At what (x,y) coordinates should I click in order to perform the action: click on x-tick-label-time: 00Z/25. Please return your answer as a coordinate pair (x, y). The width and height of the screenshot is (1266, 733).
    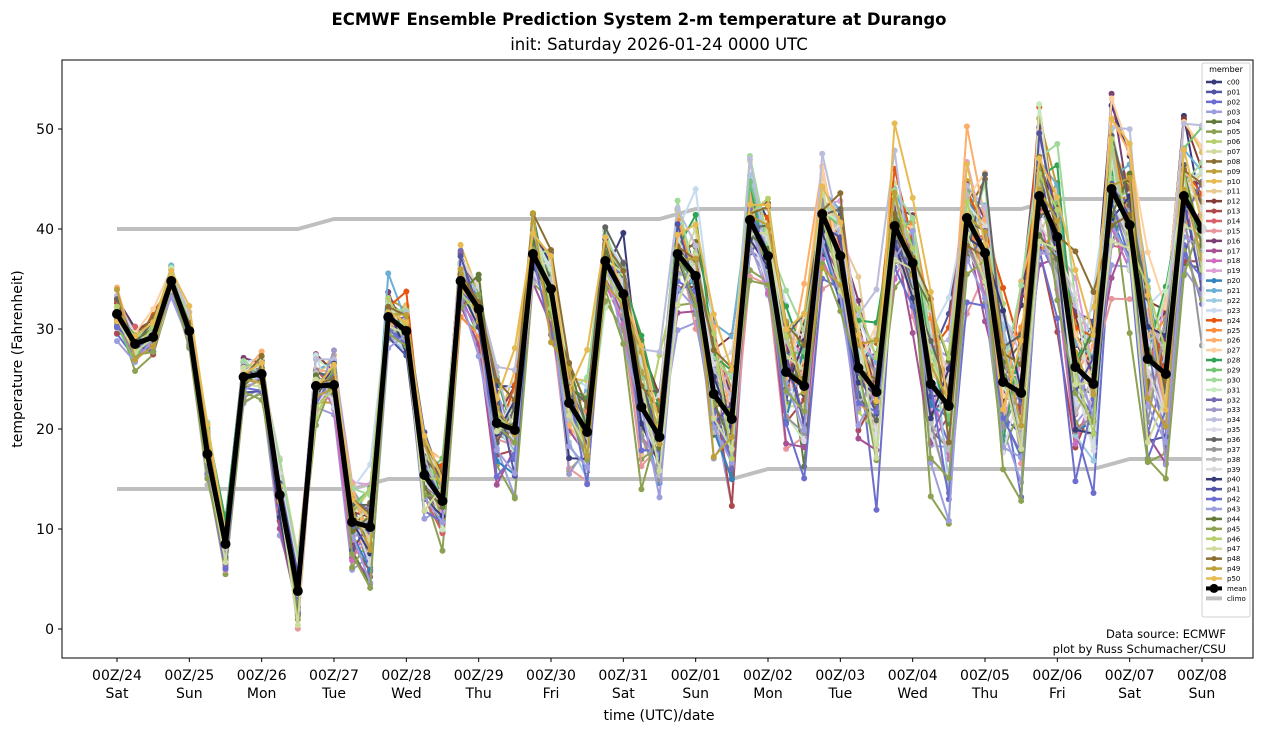
    Looking at the image, I should click on (189, 676).